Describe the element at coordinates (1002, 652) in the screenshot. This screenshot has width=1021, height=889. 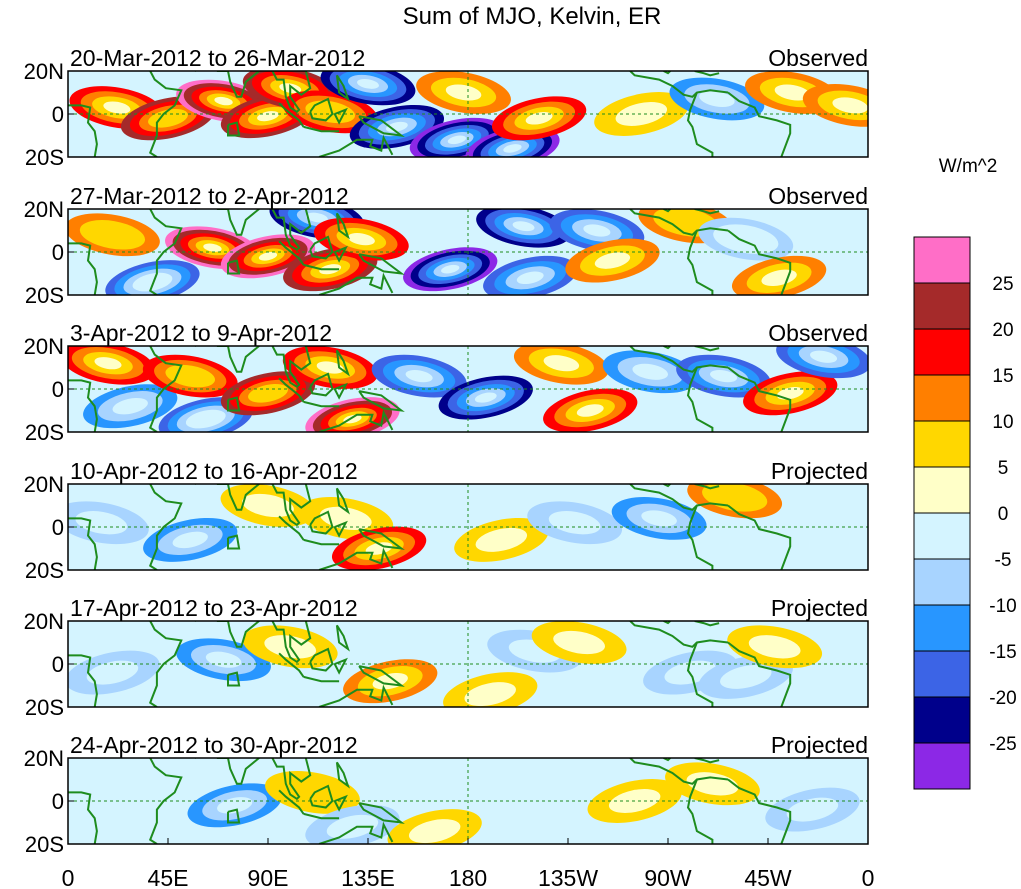
I see `colorbar-label: -15` at that location.